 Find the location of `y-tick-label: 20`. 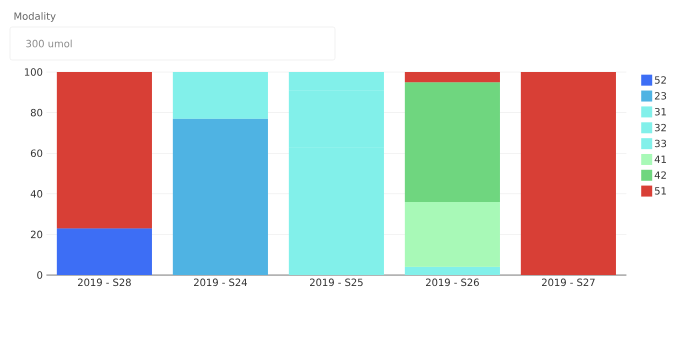

y-tick-label: 20 is located at coordinates (36, 234).